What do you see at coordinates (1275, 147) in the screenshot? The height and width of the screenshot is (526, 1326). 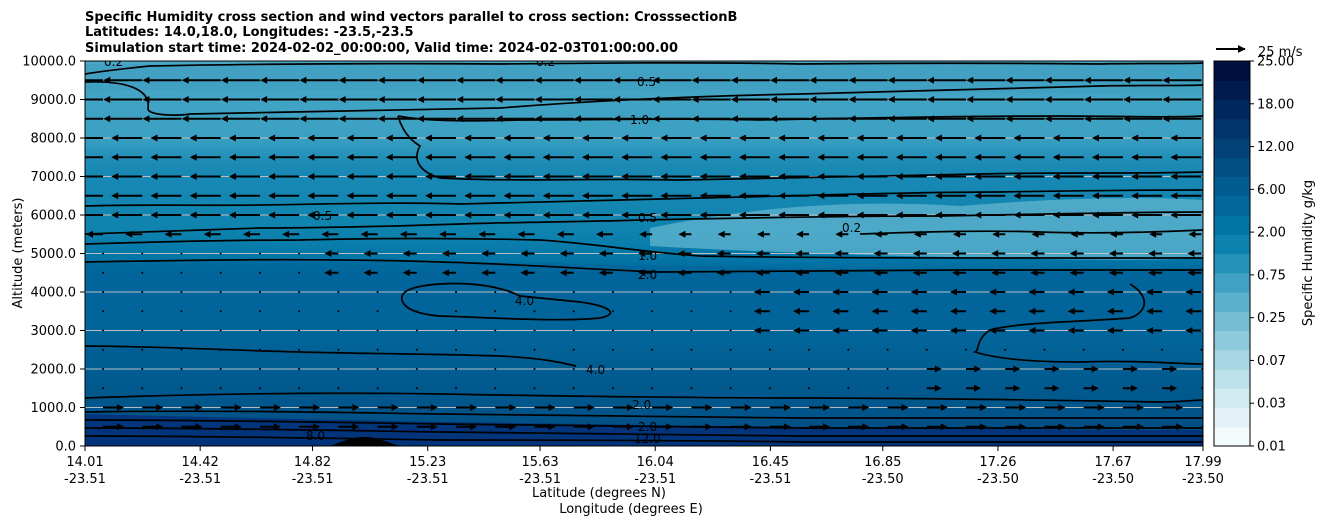 I see `colorbar-tick-label: 12.00` at bounding box center [1275, 147].